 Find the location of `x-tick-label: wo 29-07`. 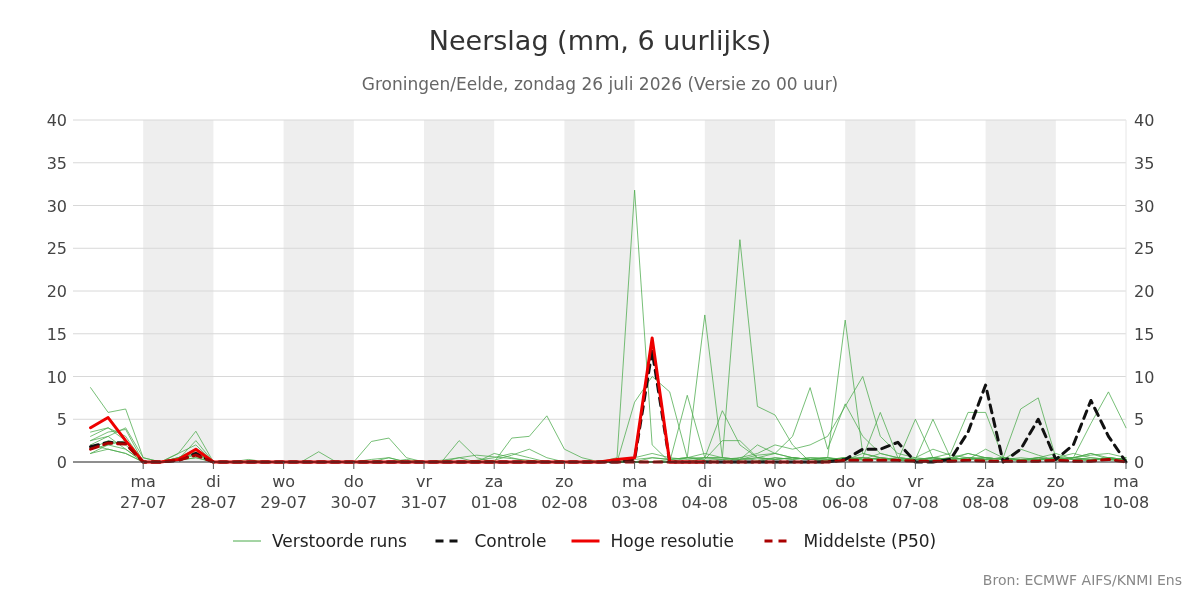

x-tick-label: wo 29-07 is located at coordinates (283, 492).